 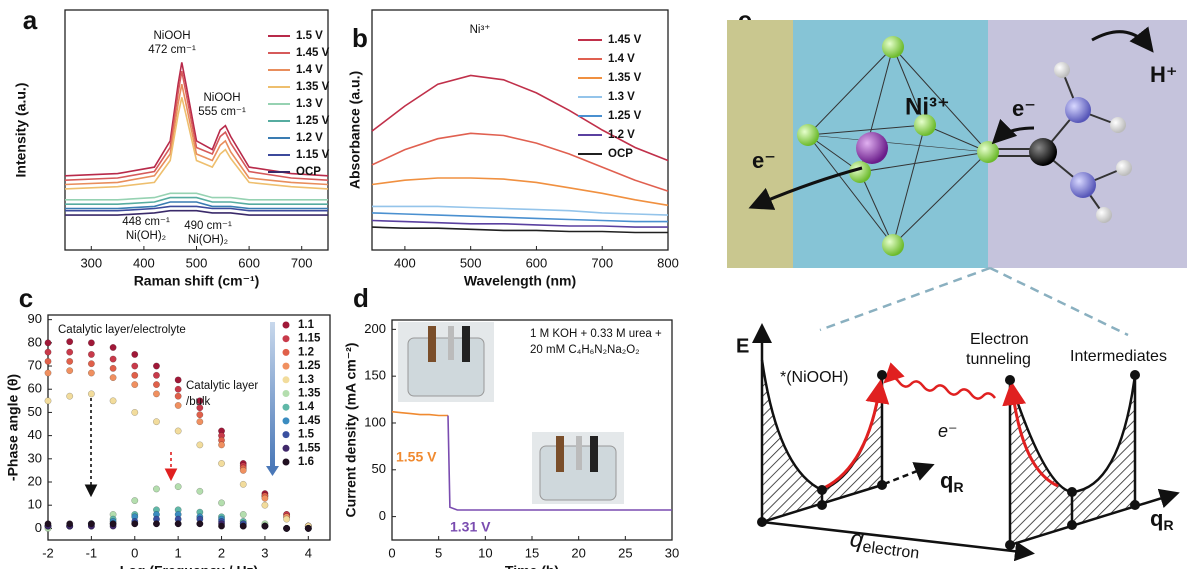 What do you see at coordinates (308, 552) in the screenshot?
I see `x-tick-label: 4` at bounding box center [308, 552].